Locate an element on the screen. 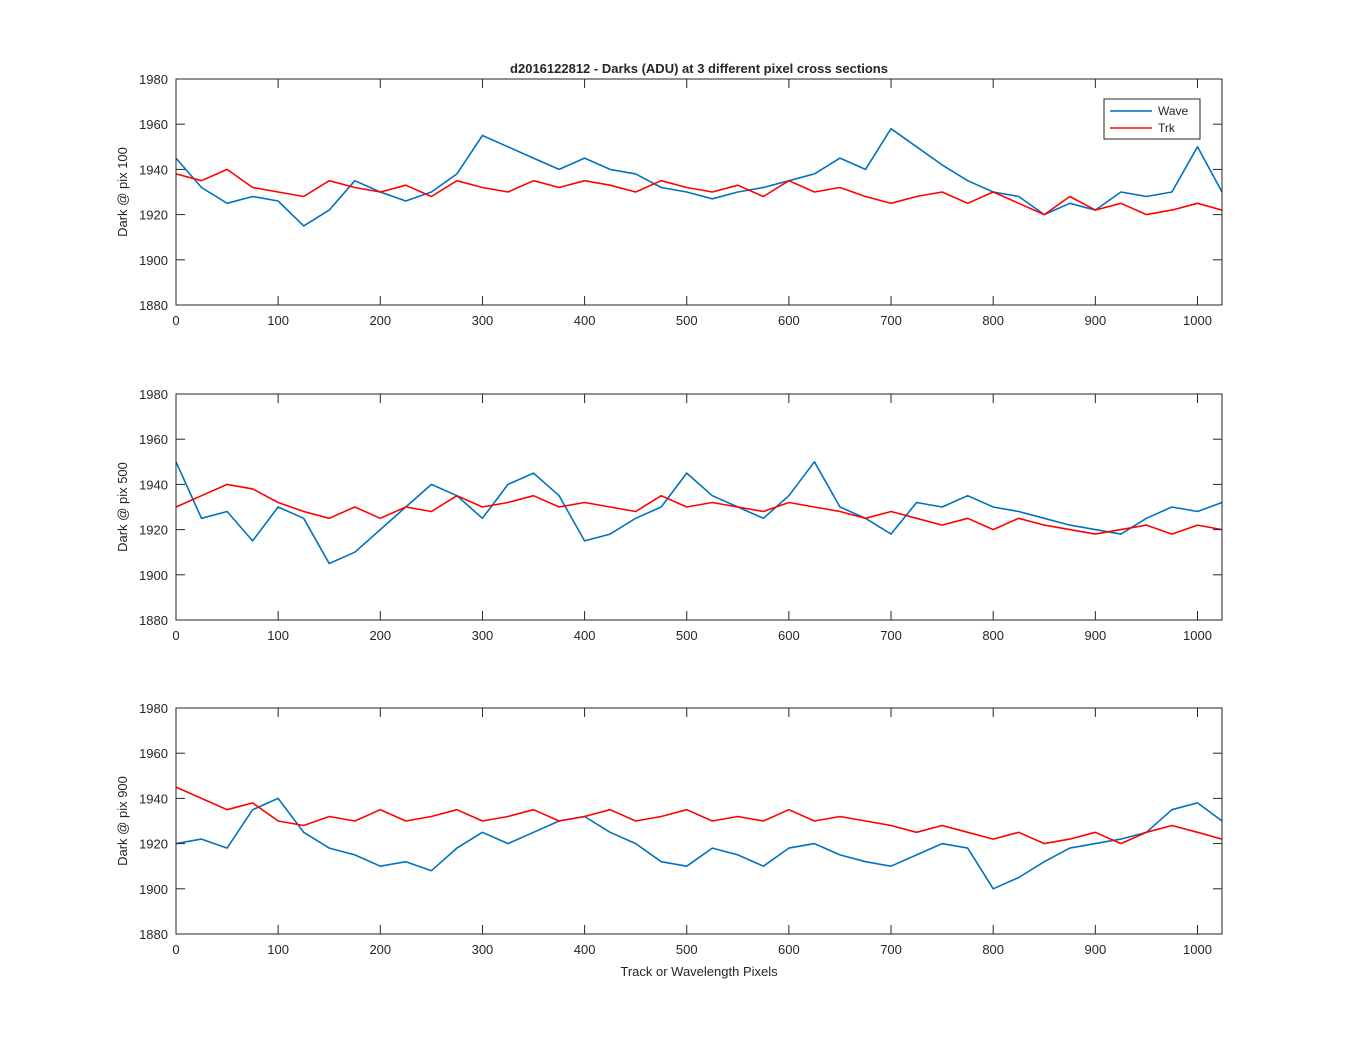 Image resolution: width=1350 pixels, height=1050 pixels. y-axis-label: Dark @ pix 900 is located at coordinates (122, 821).